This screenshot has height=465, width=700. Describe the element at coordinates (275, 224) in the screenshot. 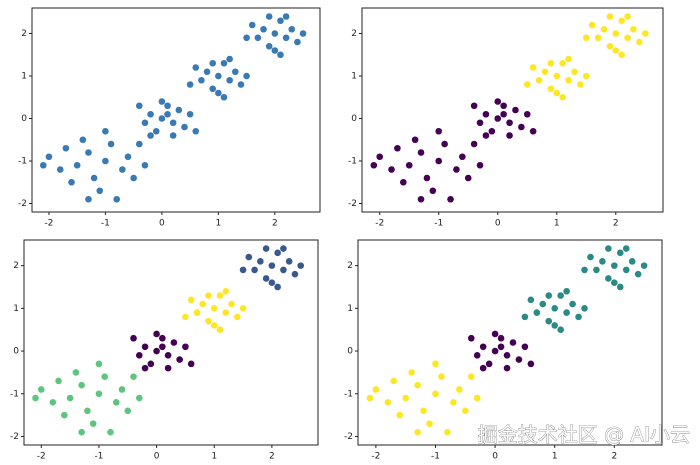

I see `x-tick-label: 2` at that location.